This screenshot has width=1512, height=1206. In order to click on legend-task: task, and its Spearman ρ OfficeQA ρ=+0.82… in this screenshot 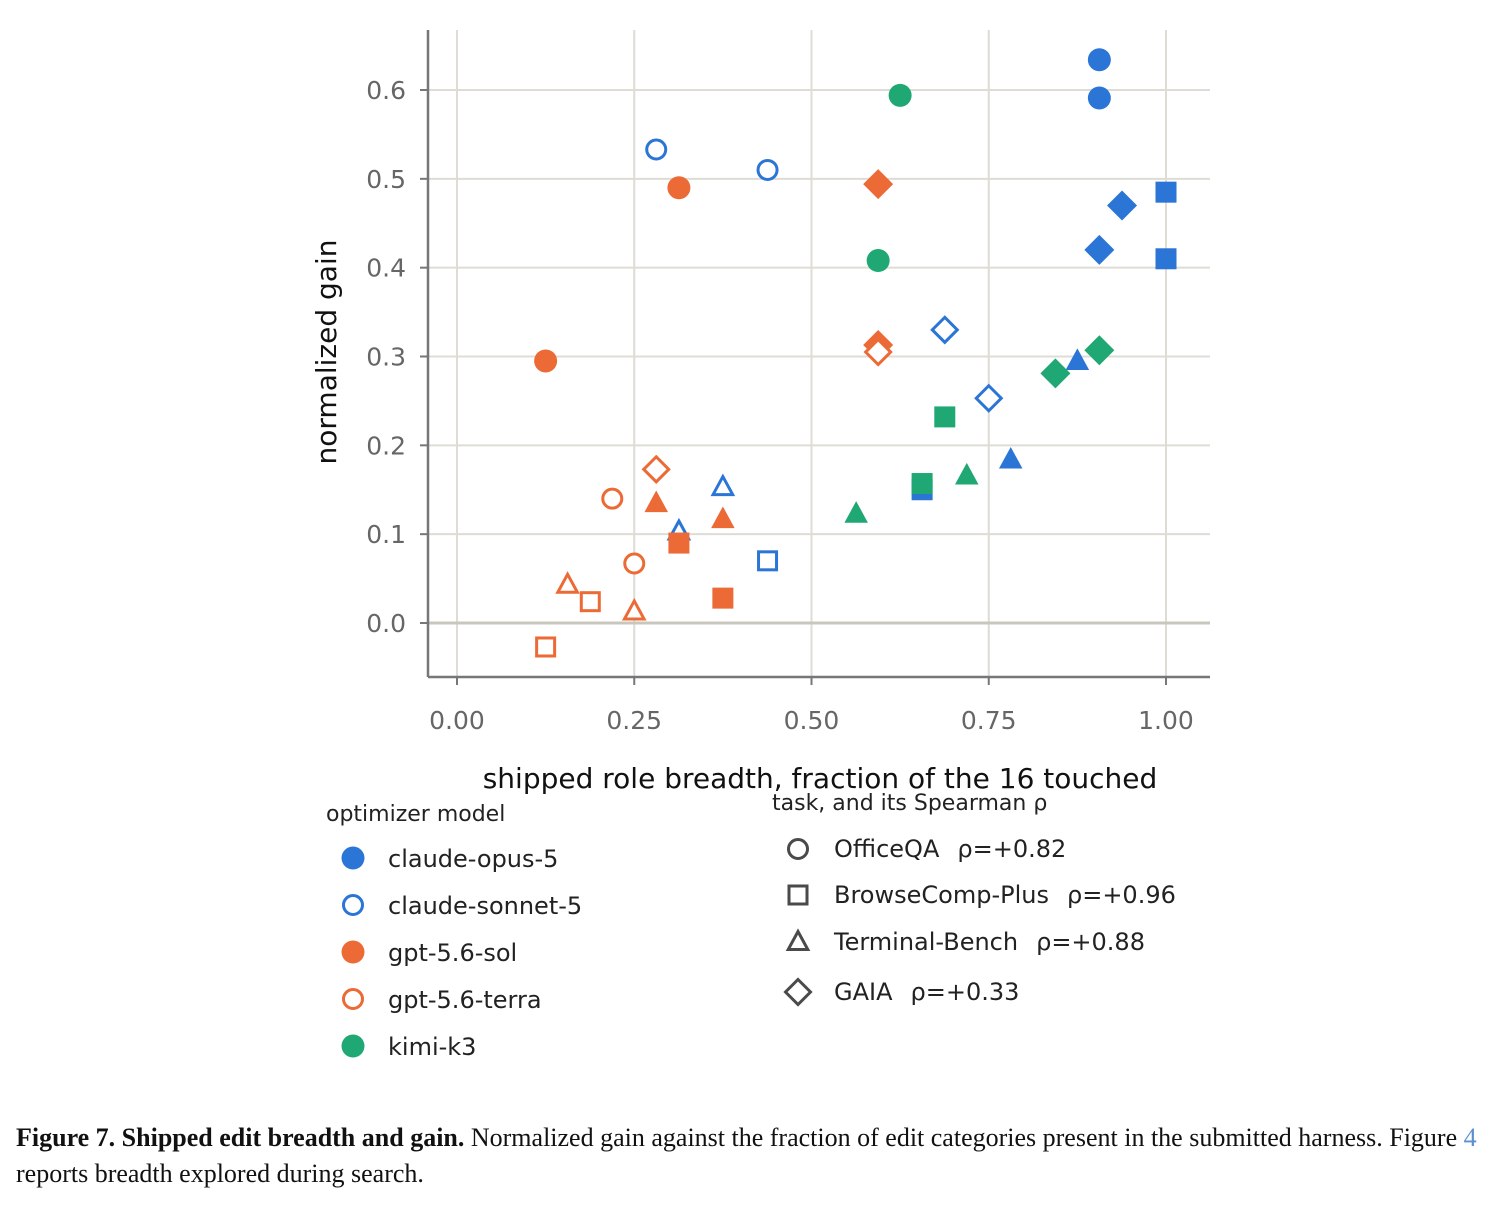, I will do `click(974, 899)`.